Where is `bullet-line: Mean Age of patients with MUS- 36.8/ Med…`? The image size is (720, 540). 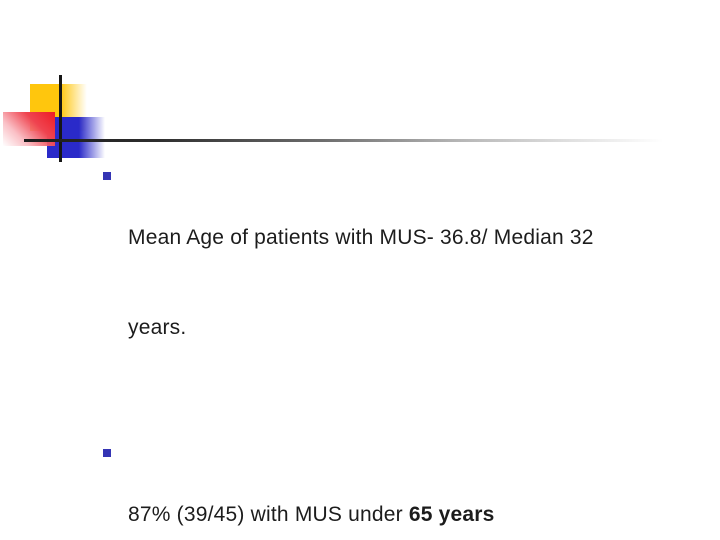 bullet-line: Mean Age of patients with MUS- 36.8/ Med… is located at coordinates (361, 237).